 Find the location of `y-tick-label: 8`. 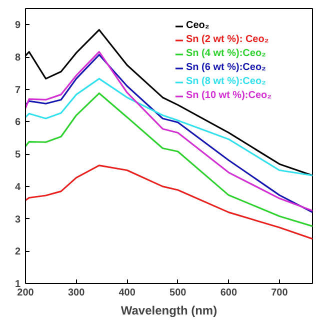

y-tick-label: 8 is located at coordinates (17, 58).